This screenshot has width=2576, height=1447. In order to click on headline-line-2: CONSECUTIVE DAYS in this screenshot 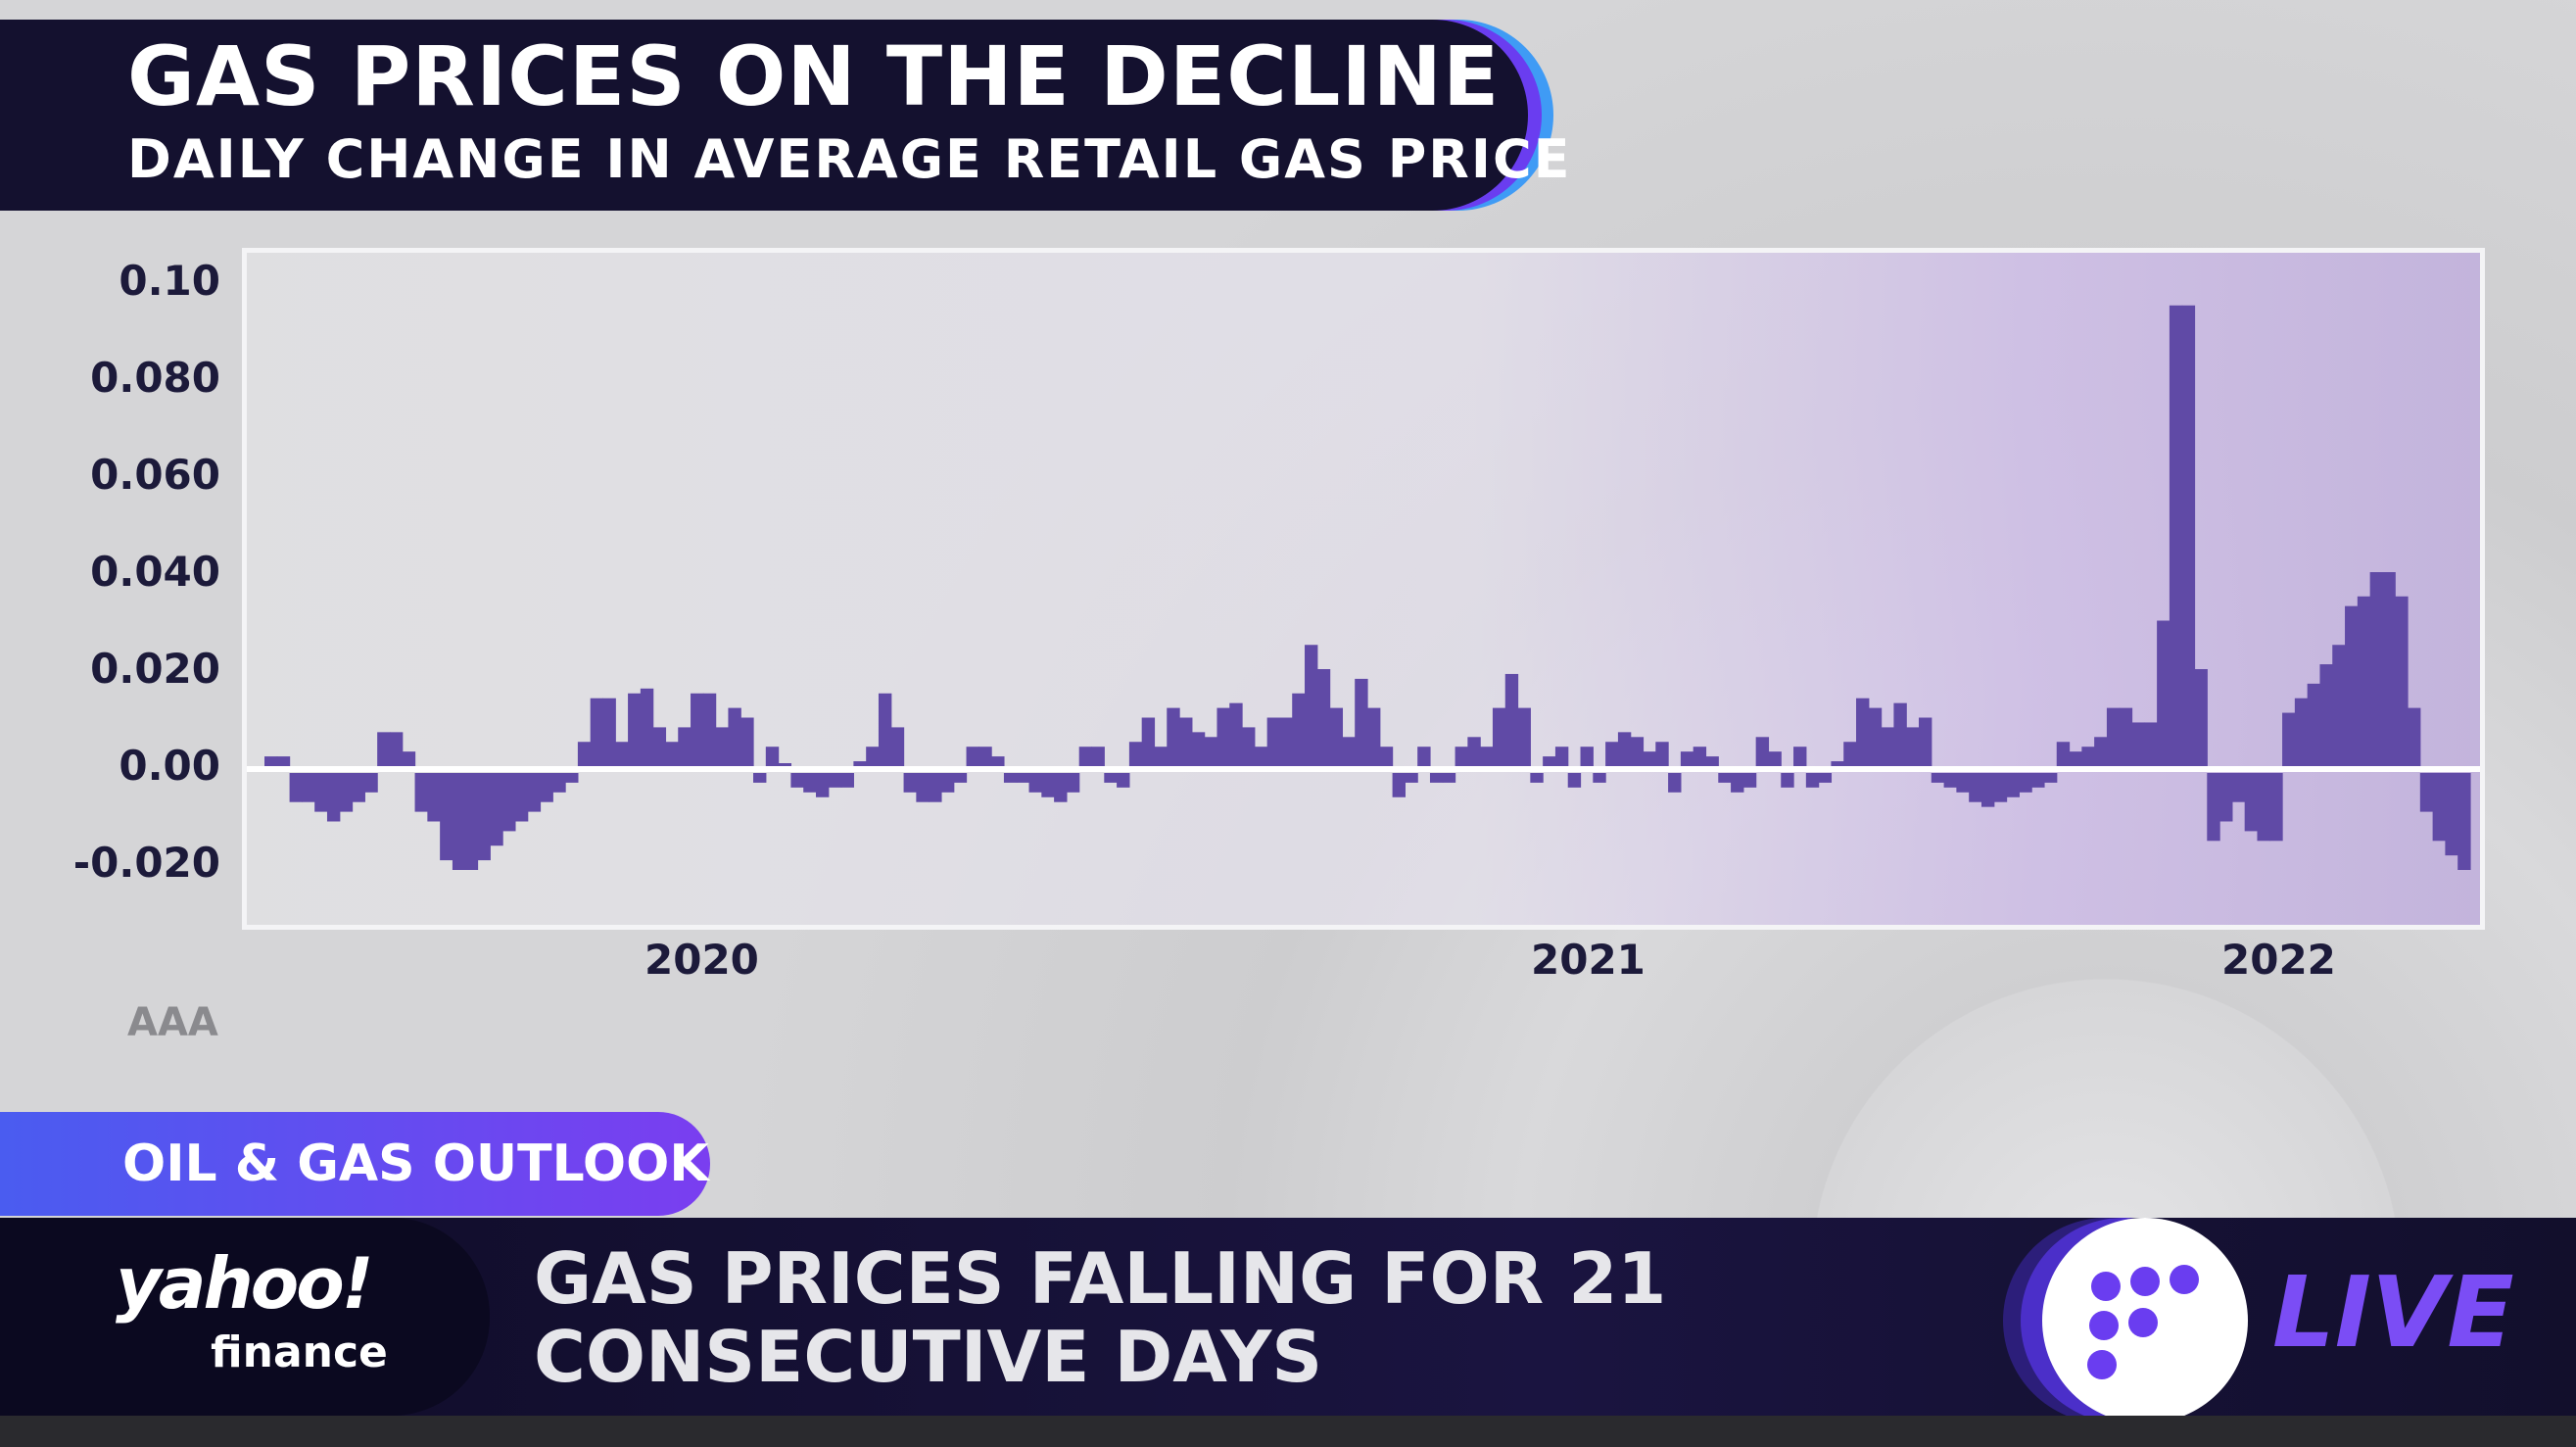, I will do `click(929, 1357)`.